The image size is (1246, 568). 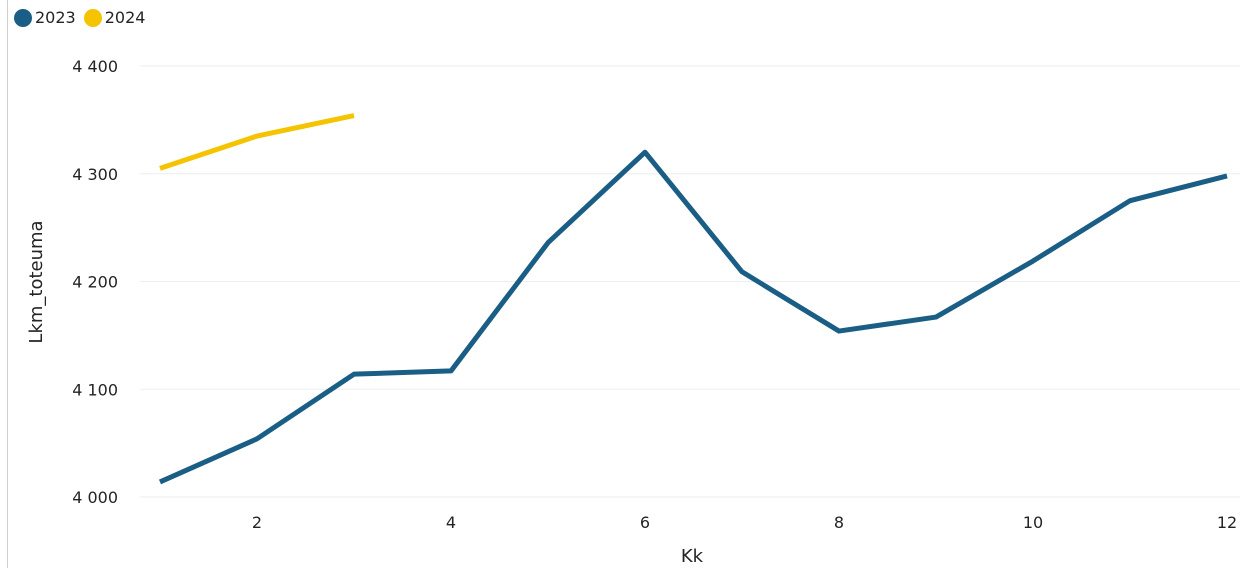 I want to click on y-axis-title: Lkm_toteuma, so click(x=36, y=281).